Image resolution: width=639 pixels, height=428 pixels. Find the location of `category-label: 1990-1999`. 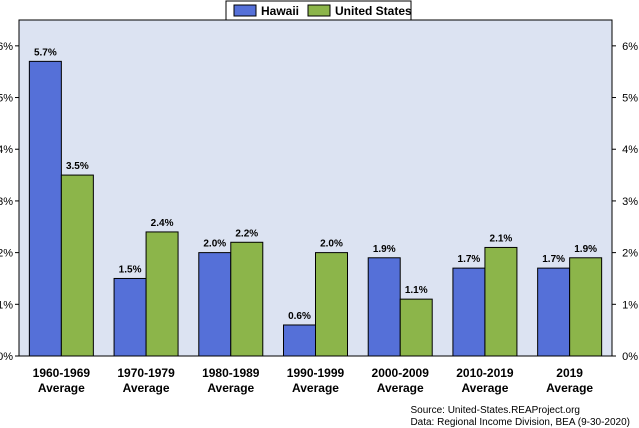

category-label: 1990-1999 is located at coordinates (316, 373).